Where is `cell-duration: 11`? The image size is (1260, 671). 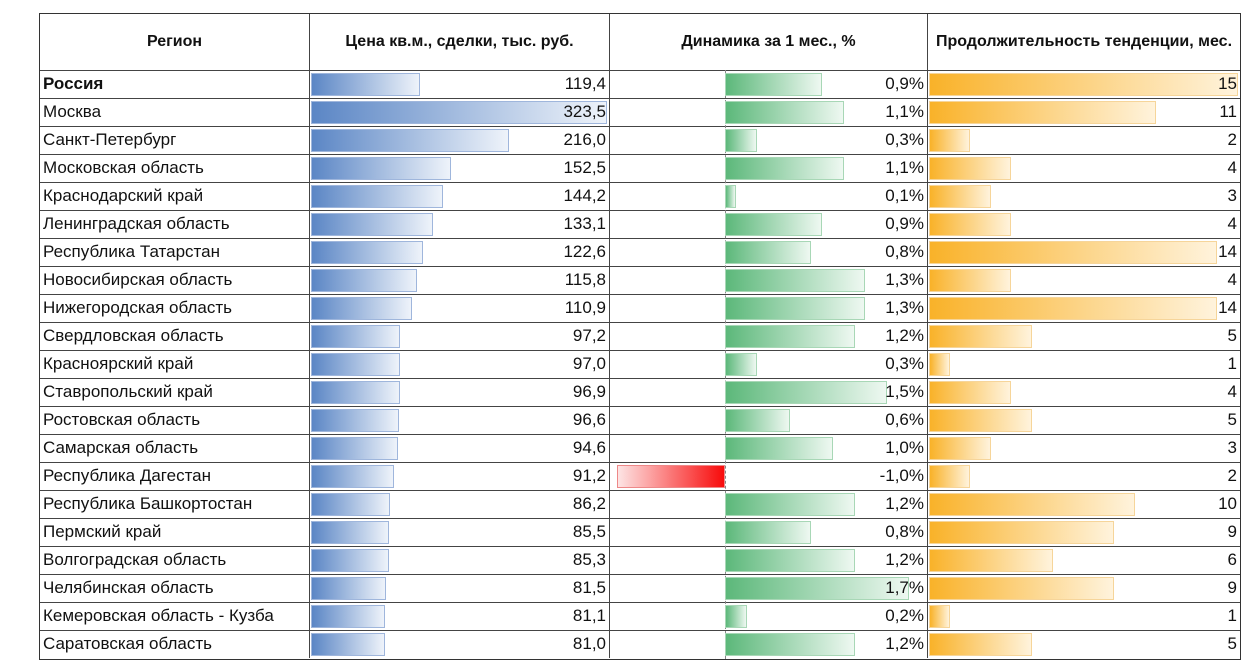 cell-duration: 11 is located at coordinates (1084, 112).